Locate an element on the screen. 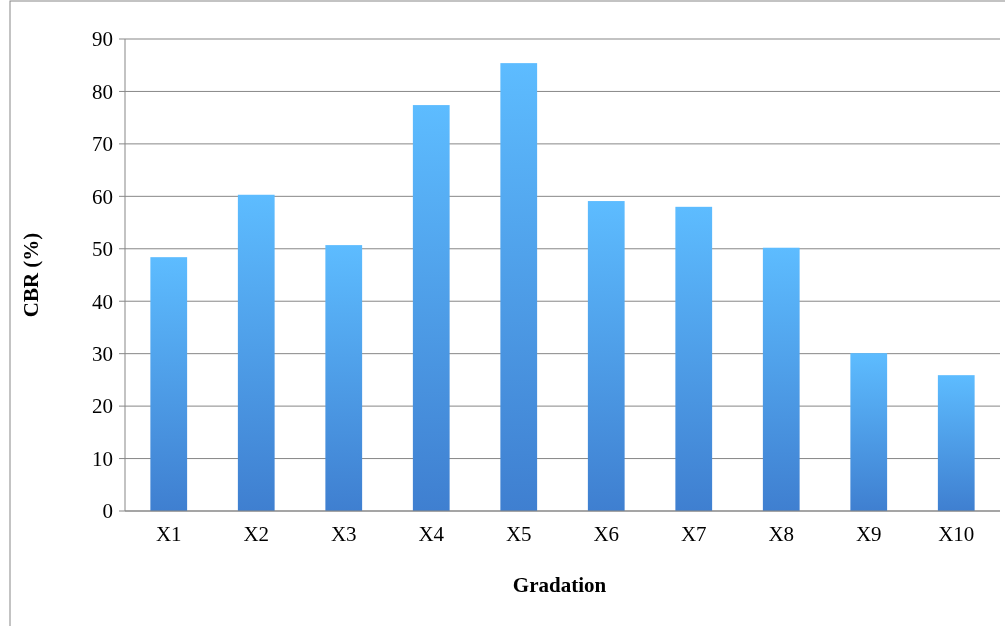 This screenshot has height=626, width=1005. y-tick-label: 60 is located at coordinates (102, 196).